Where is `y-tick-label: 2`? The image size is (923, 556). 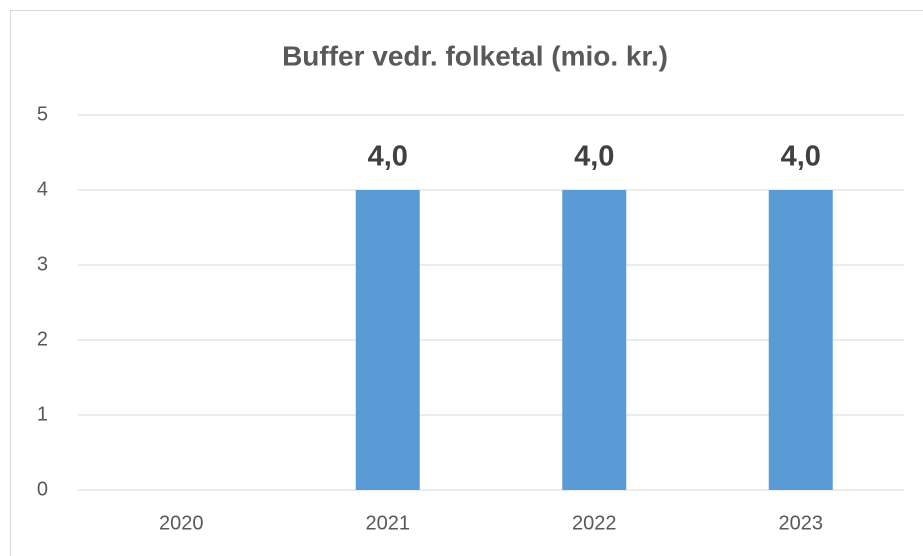
y-tick-label: 2 is located at coordinates (42, 339).